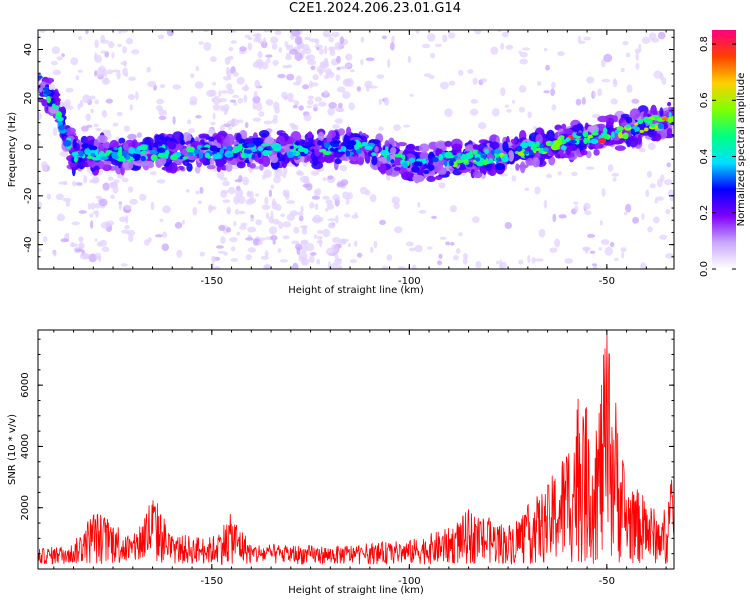 This screenshot has height=600, width=750. Describe the element at coordinates (607, 581) in the screenshot. I see `snr-xtick-label: -50` at that location.